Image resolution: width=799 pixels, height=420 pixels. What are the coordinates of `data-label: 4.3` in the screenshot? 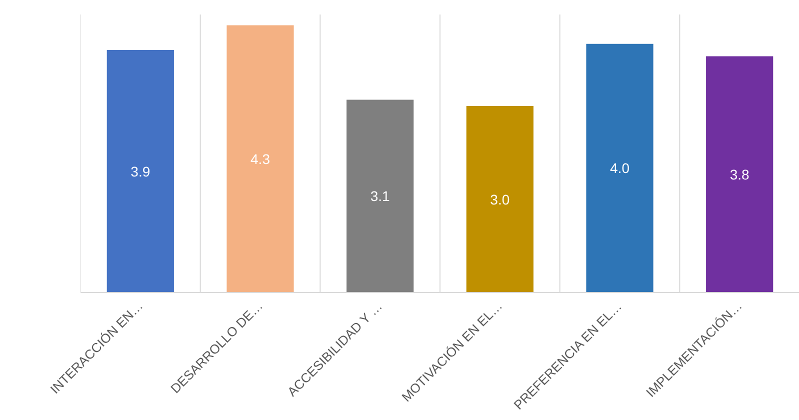 It's located at (260, 158).